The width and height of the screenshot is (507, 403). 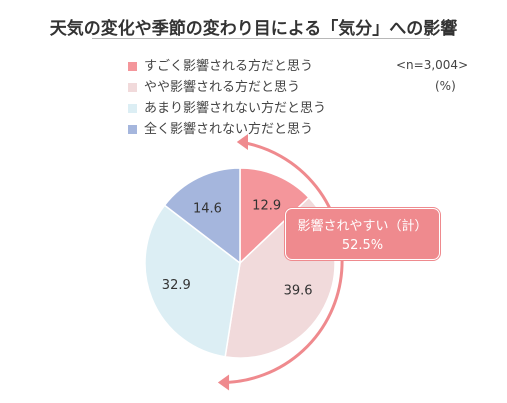 I want to click on affected-total-callout: 影響されやすい（計） 52.5%, so click(x=362, y=234).